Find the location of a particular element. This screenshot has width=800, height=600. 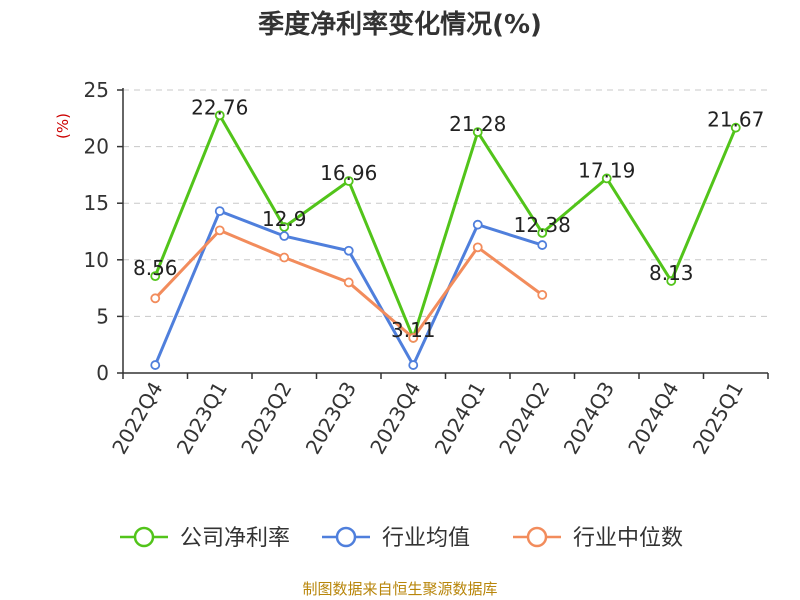

x-tick-label: 2024Q1 is located at coordinates (460, 418).